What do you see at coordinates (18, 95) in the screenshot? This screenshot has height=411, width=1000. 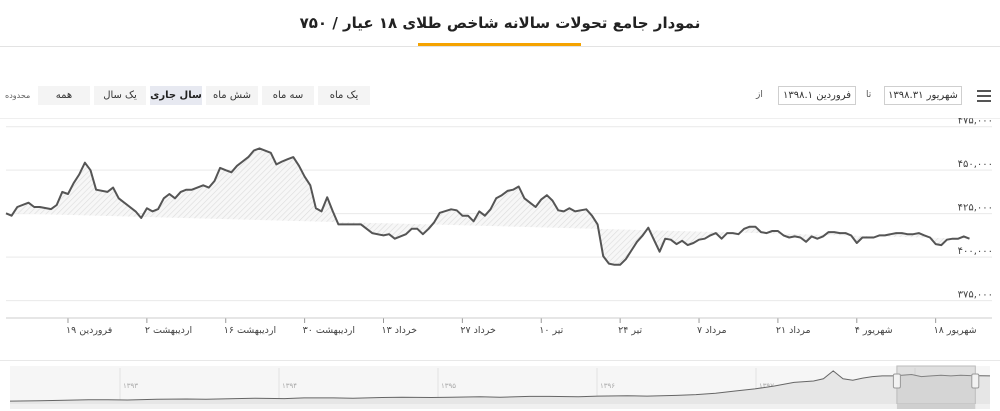 I see `zoom-label: محدوده` at bounding box center [18, 95].